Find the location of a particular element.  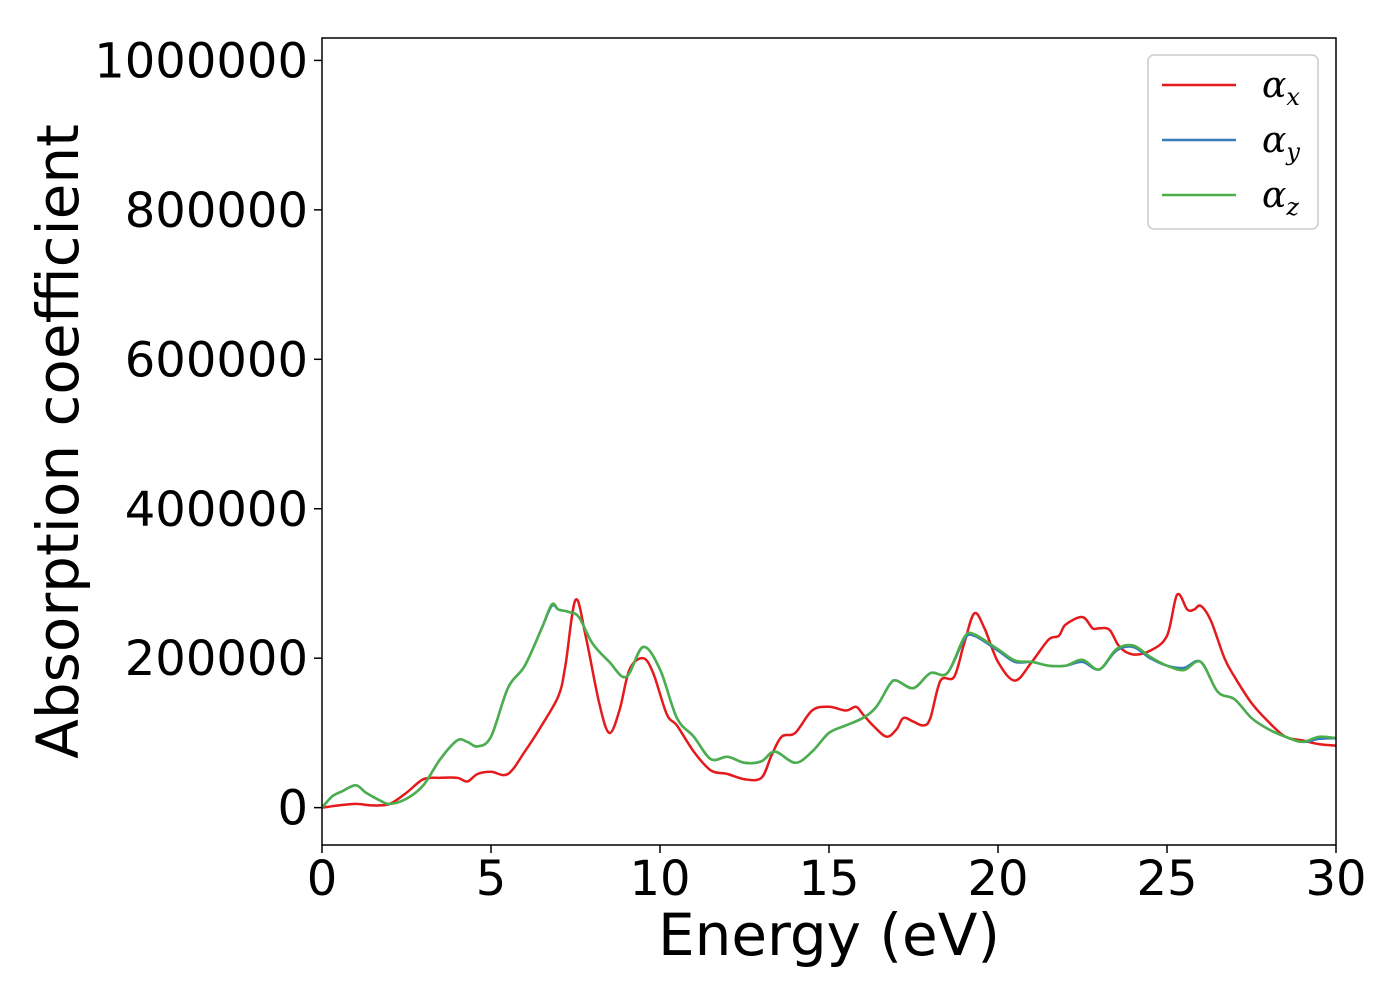

legend: αx αy αz is located at coordinates (1233, 142).